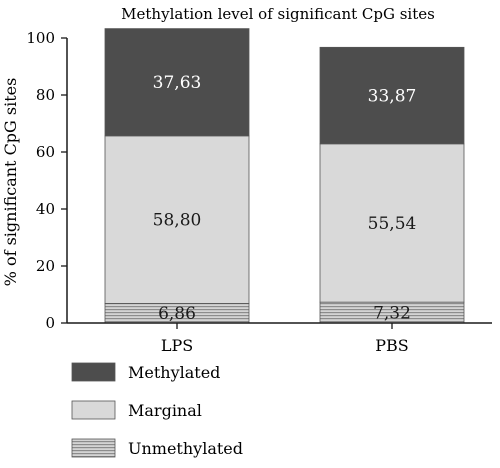 Image resolution: width=500 pixels, height=468 pixels. I want to click on x-tick-label: LPS, so click(177, 345).